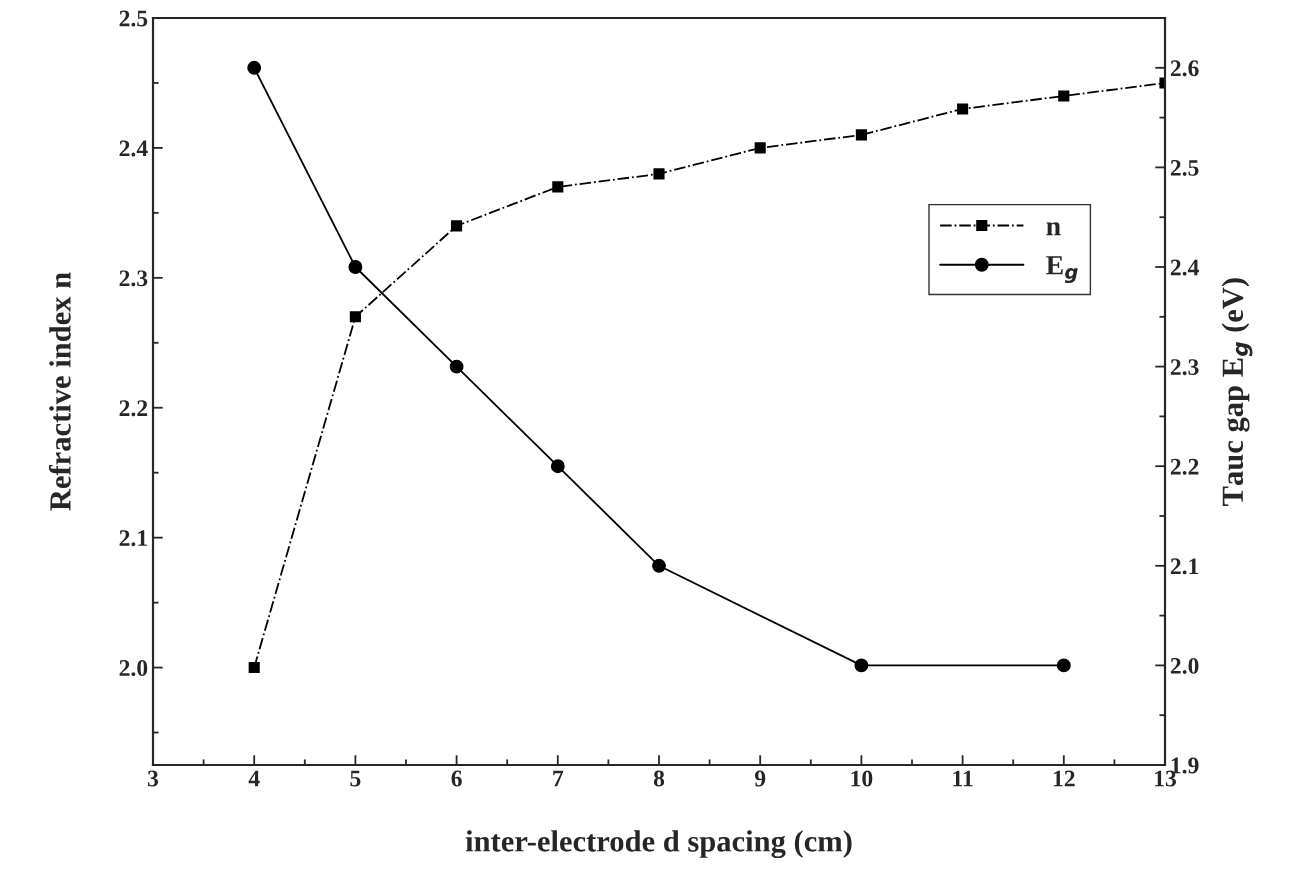 This screenshot has width=1312, height=884. I want to click on y2-axis-title: Tauc gap E$_{g}$ (eV), so click(1237, 392).